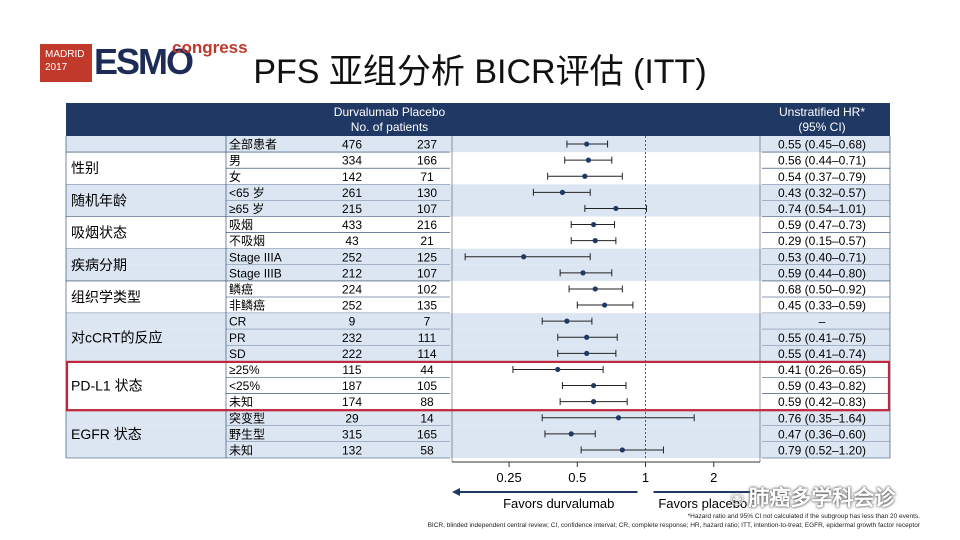  What do you see at coordinates (427, 177) in the screenshot?
I see `placebo-count: 71` at bounding box center [427, 177].